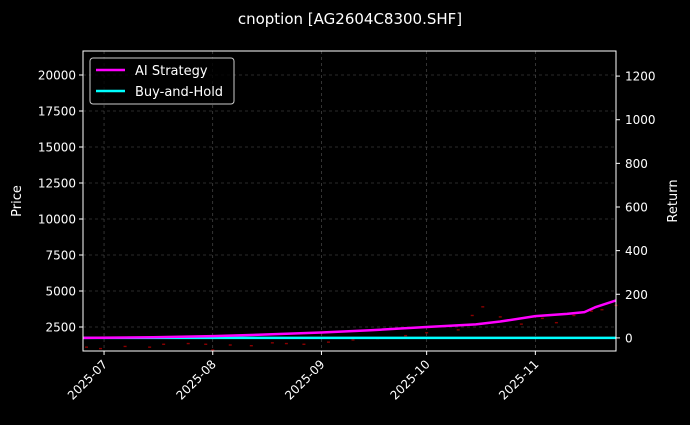 This screenshot has height=425, width=690. What do you see at coordinates (636, 208) in the screenshot?
I see `y-tick-label-right: 600` at bounding box center [636, 208].